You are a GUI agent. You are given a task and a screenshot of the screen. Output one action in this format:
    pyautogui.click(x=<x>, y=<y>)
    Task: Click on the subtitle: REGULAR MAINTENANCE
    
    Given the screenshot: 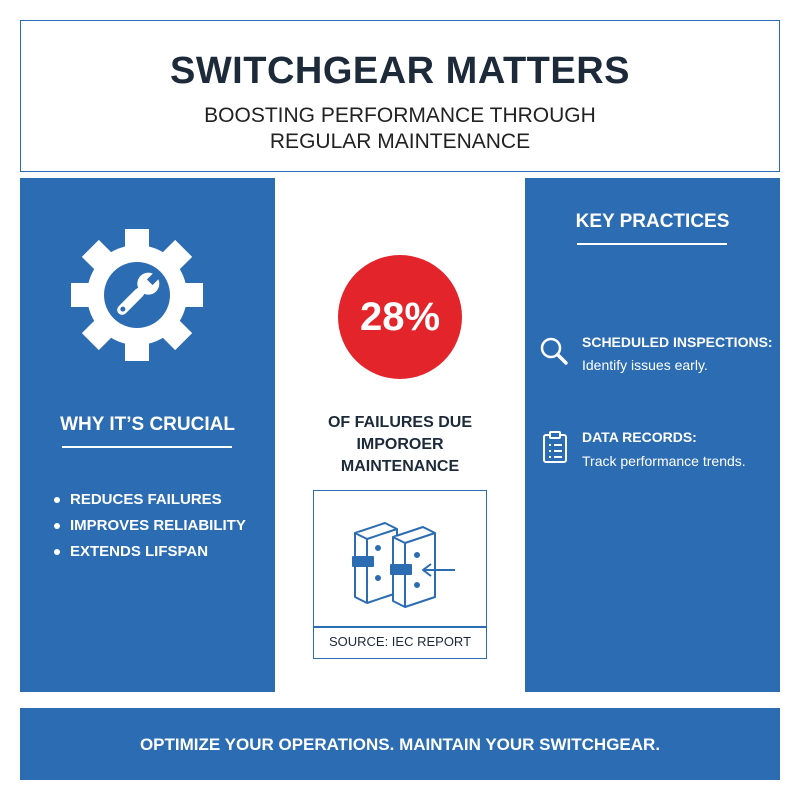 What is the action you would take?
    pyautogui.click(x=400, y=141)
    